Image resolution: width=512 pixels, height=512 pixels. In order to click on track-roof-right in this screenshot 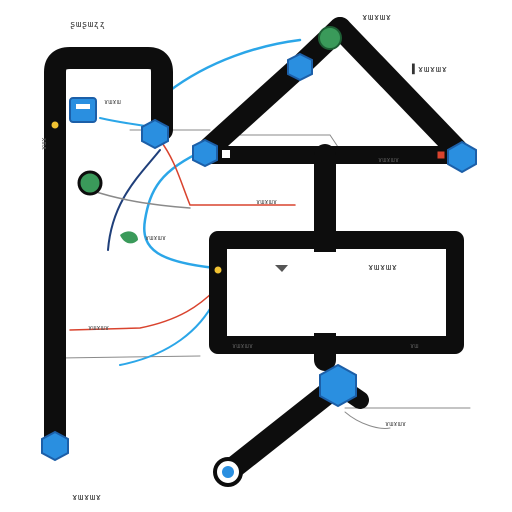, I will do `click(401, 91)`.